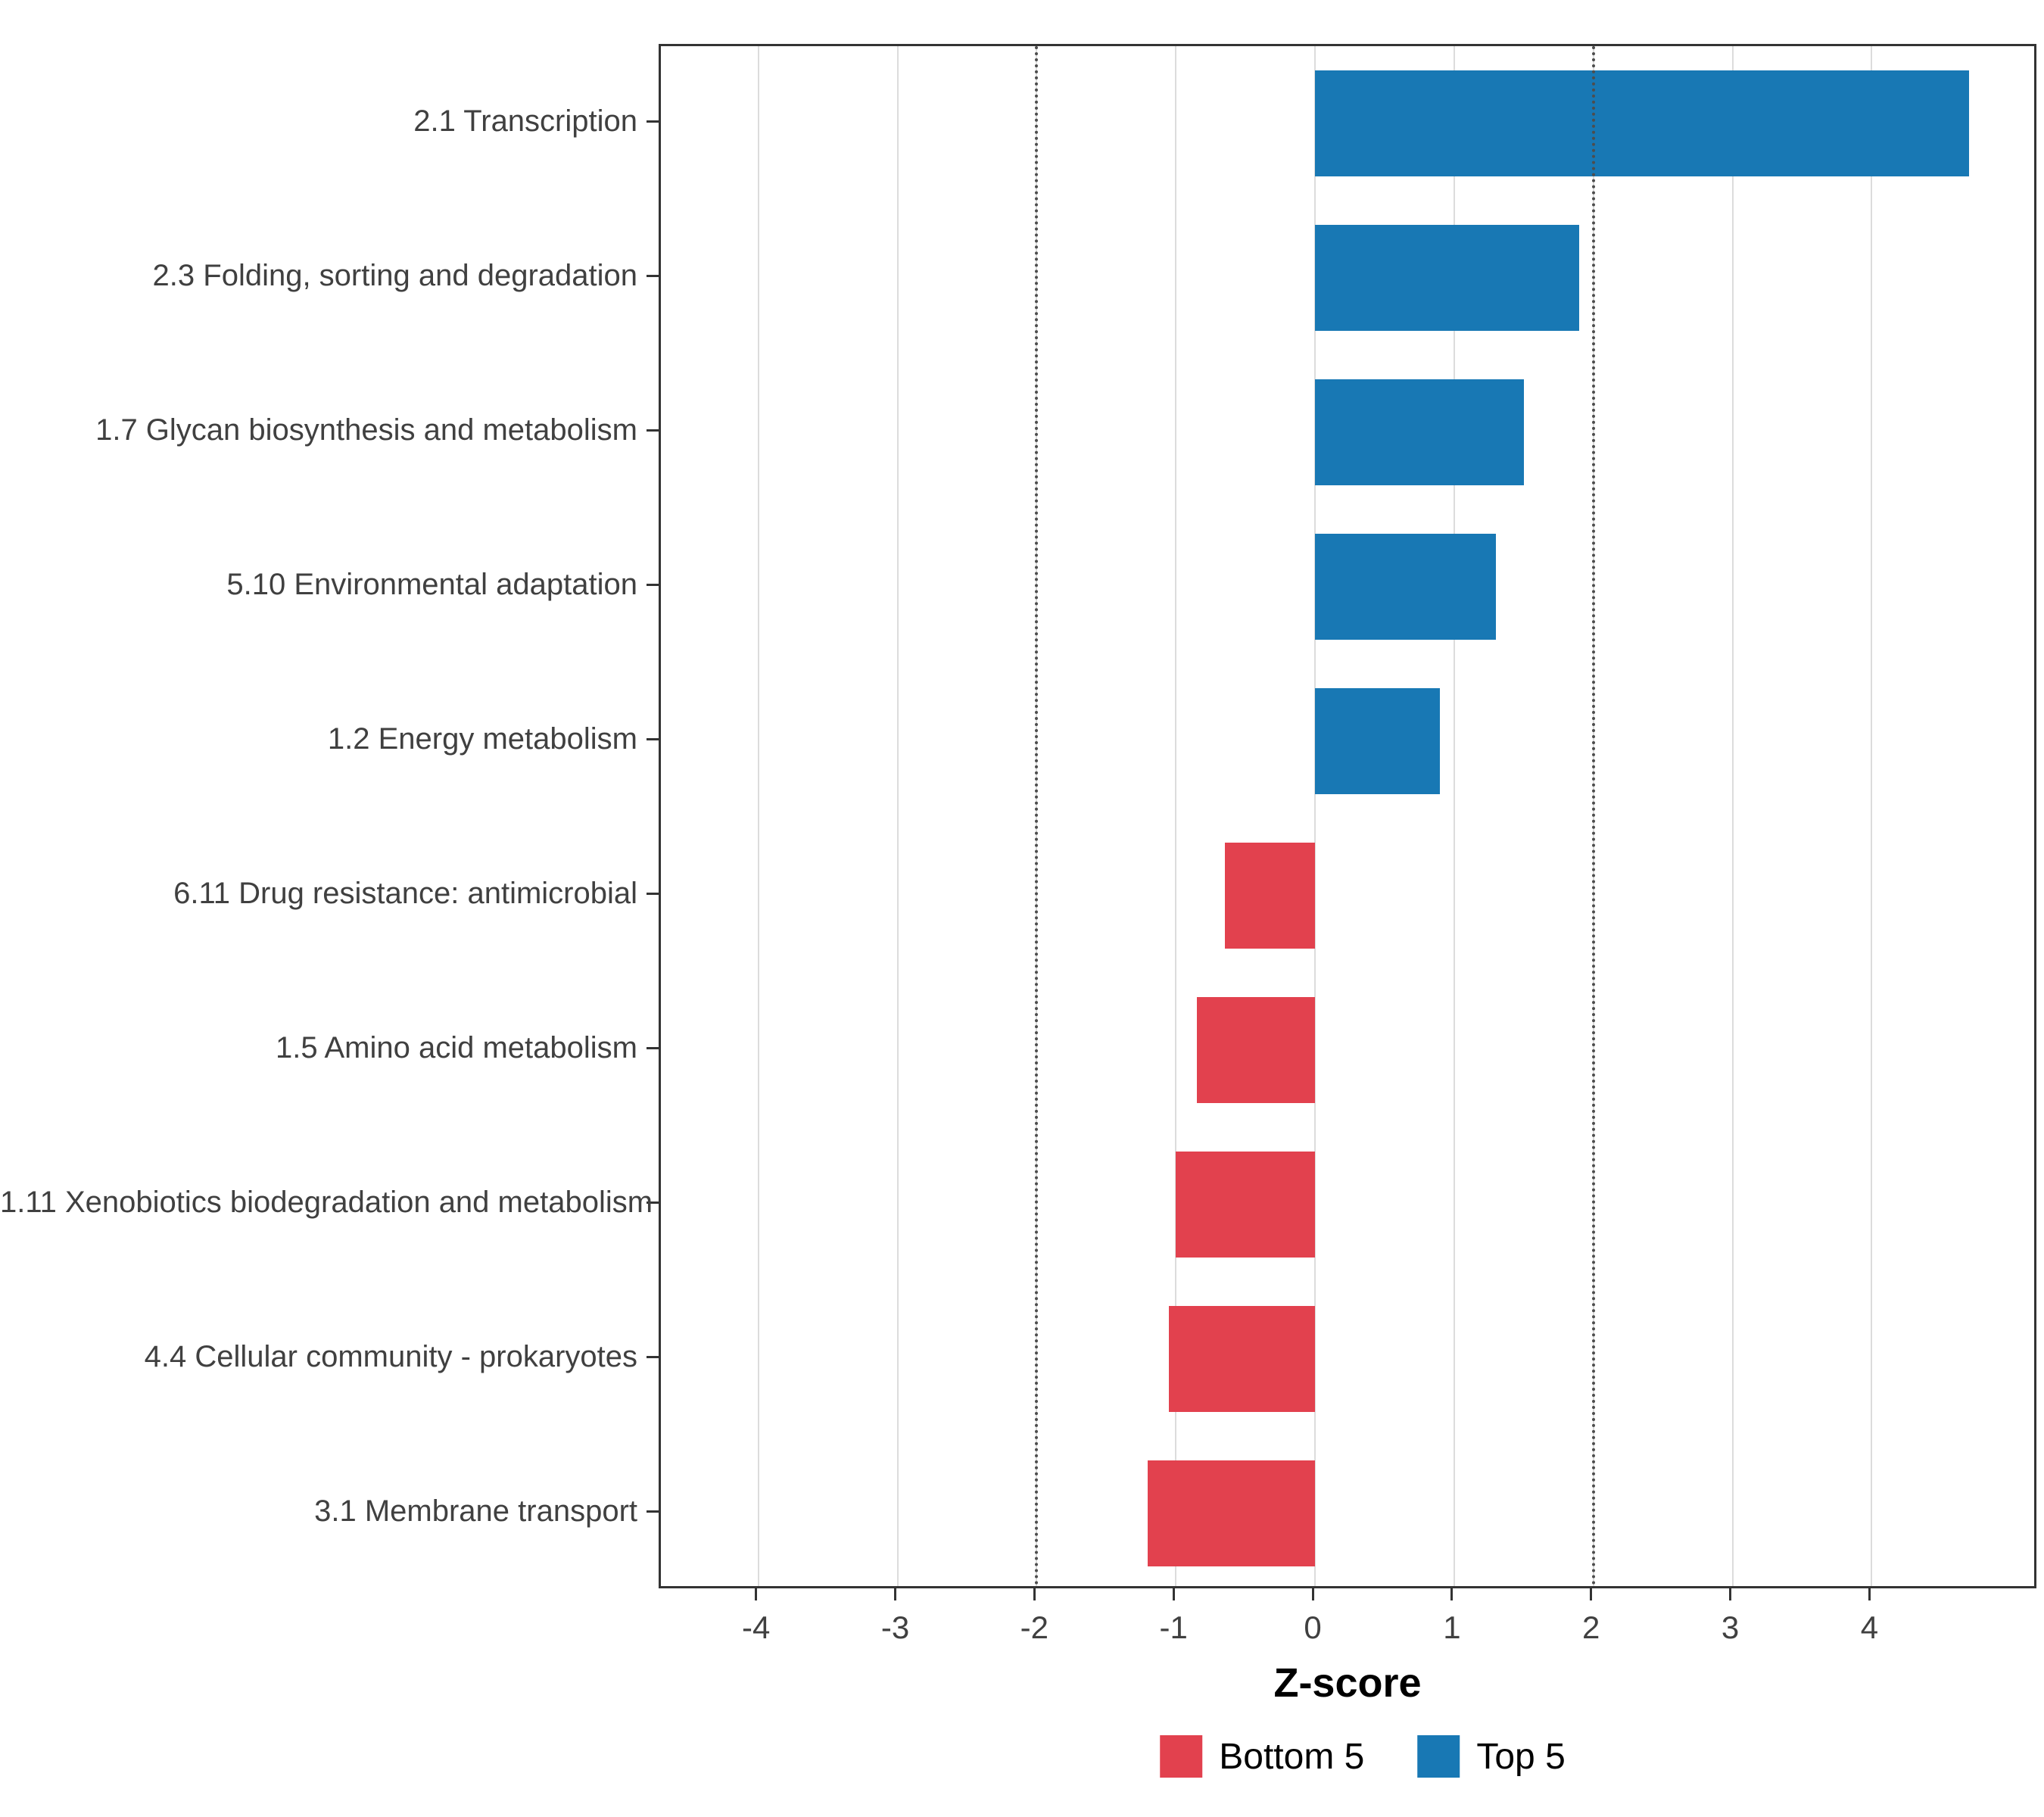  I want to click on bar-1-11-xenobiotics-biodegradation-and-metabolism, so click(1246, 1205).